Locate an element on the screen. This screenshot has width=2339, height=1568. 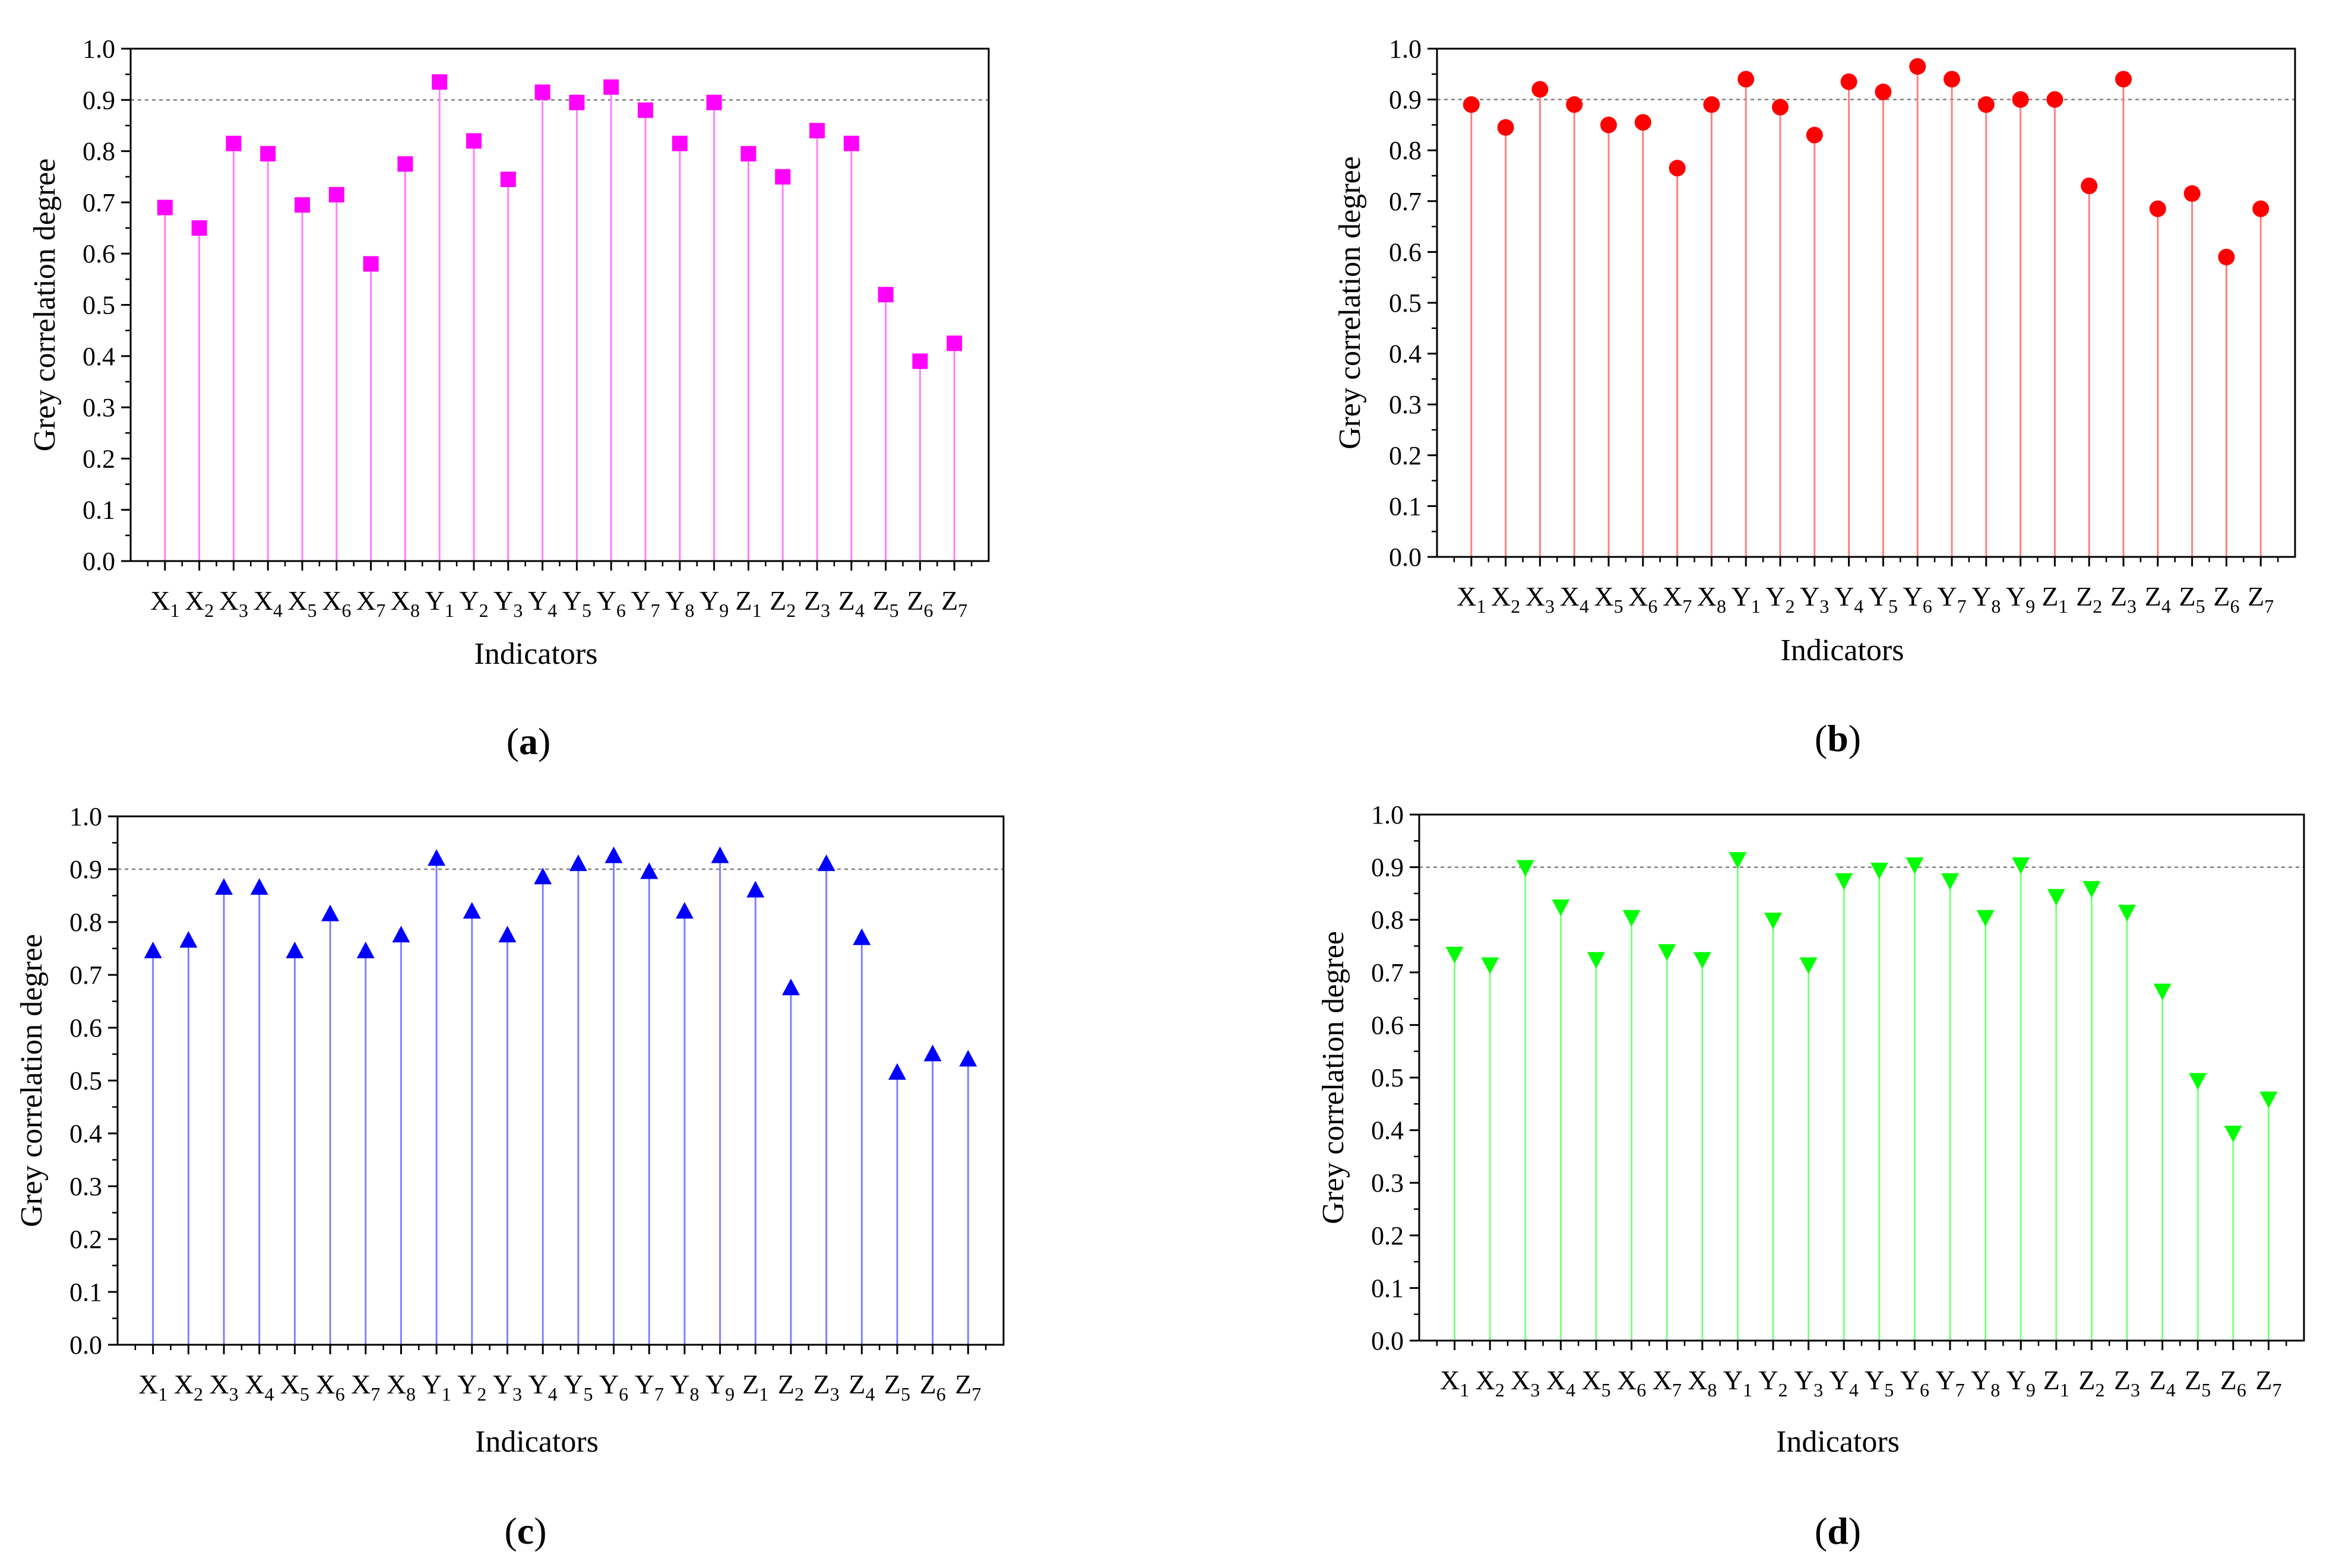
plot-frame is located at coordinates (1861, 1077).